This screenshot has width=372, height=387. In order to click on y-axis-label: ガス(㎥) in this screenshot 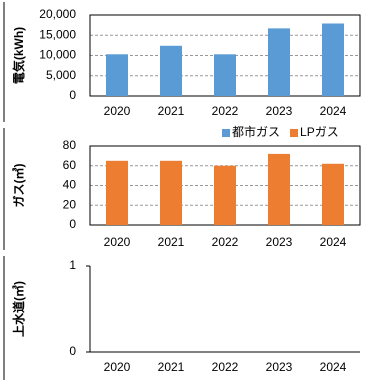, I will do `click(18, 186)`.